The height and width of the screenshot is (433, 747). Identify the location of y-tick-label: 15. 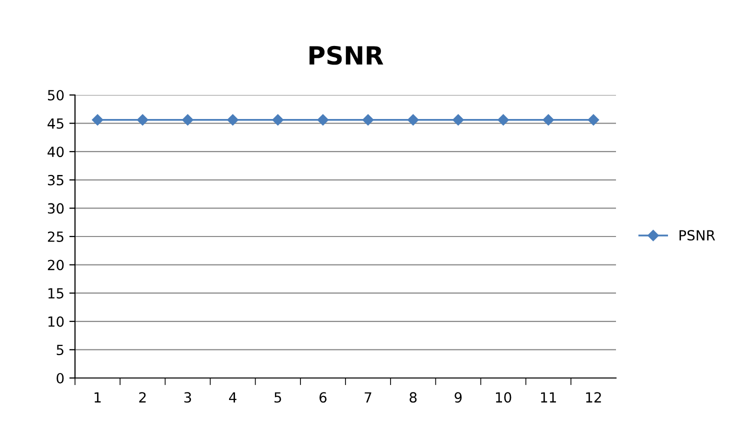
(56, 293).